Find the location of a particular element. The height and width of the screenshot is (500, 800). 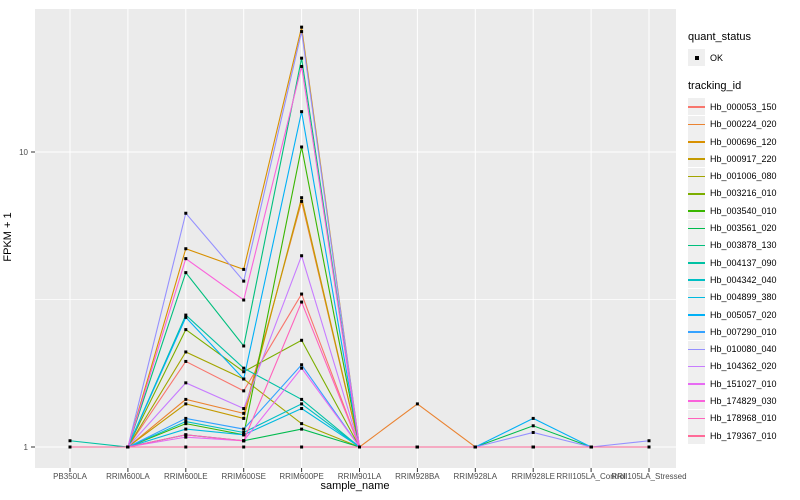

legend-item-Hb_000917_220: Hb_000917_220 is located at coordinates (744, 159).